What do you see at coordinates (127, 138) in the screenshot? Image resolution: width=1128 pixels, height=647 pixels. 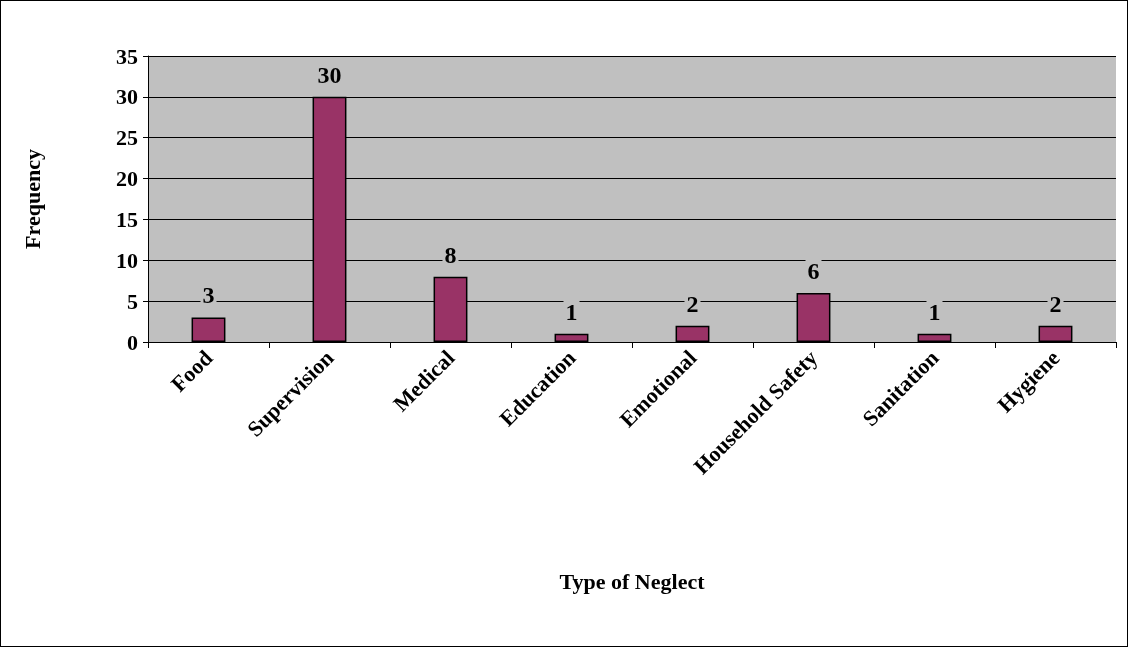 I see `y-tick-label: 25` at bounding box center [127, 138].